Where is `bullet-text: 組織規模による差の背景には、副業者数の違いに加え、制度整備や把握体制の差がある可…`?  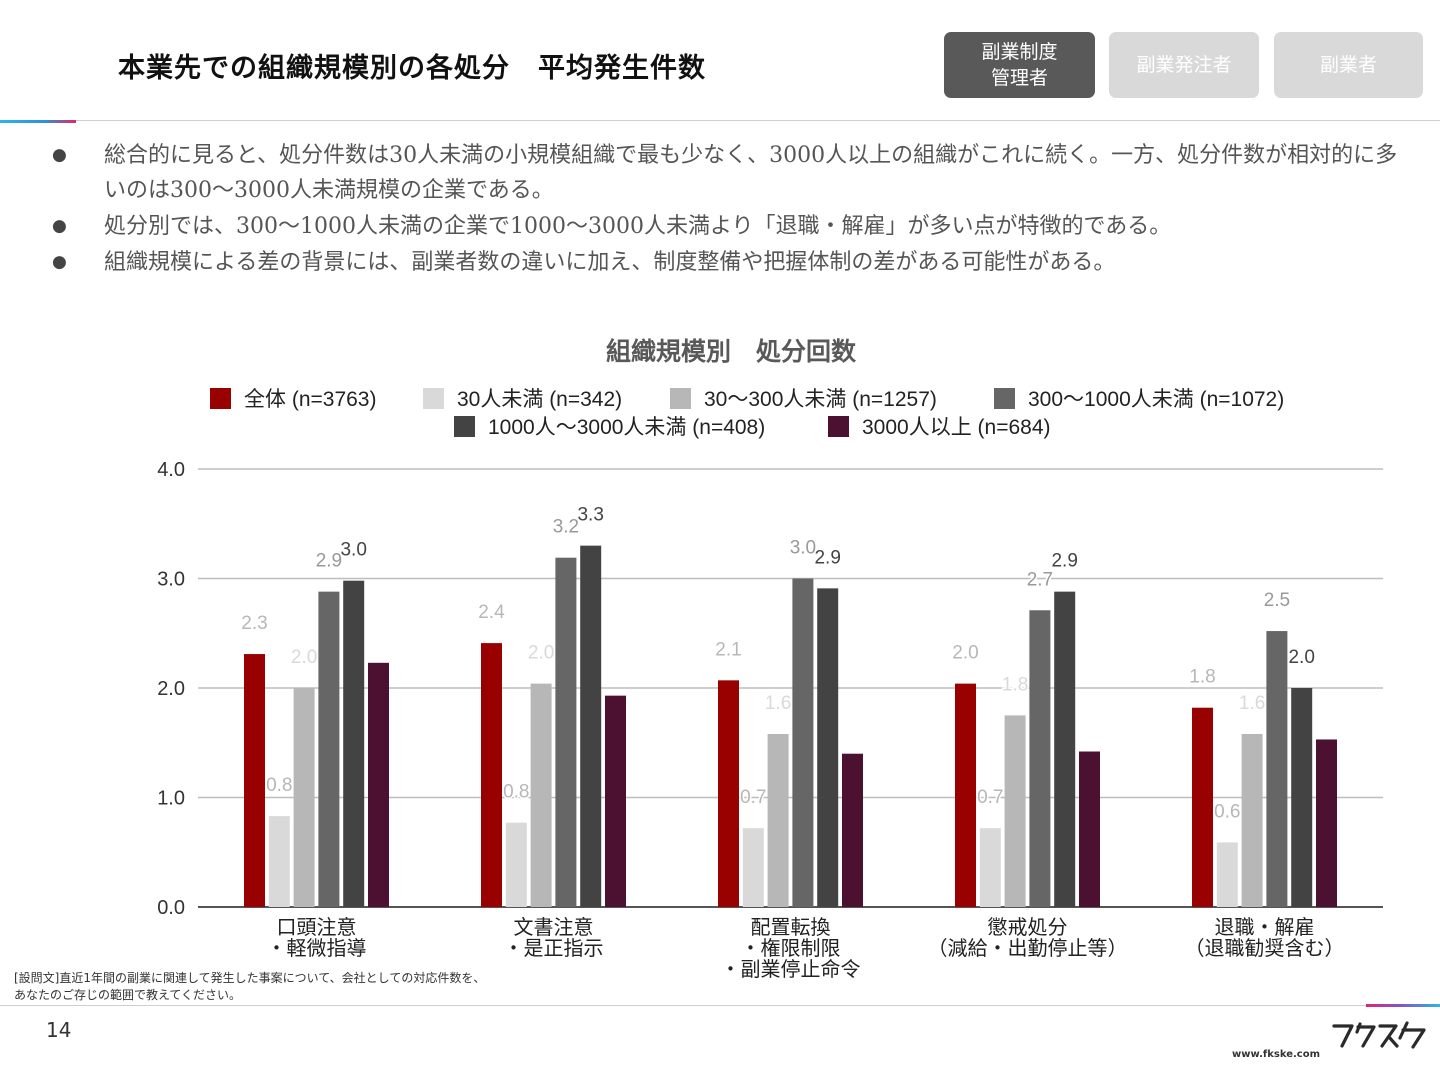
bullet-text: 組織規模による差の背景には、副業者数の違いに加え、制度整備や把握体制の差がある可… is located at coordinates (610, 262).